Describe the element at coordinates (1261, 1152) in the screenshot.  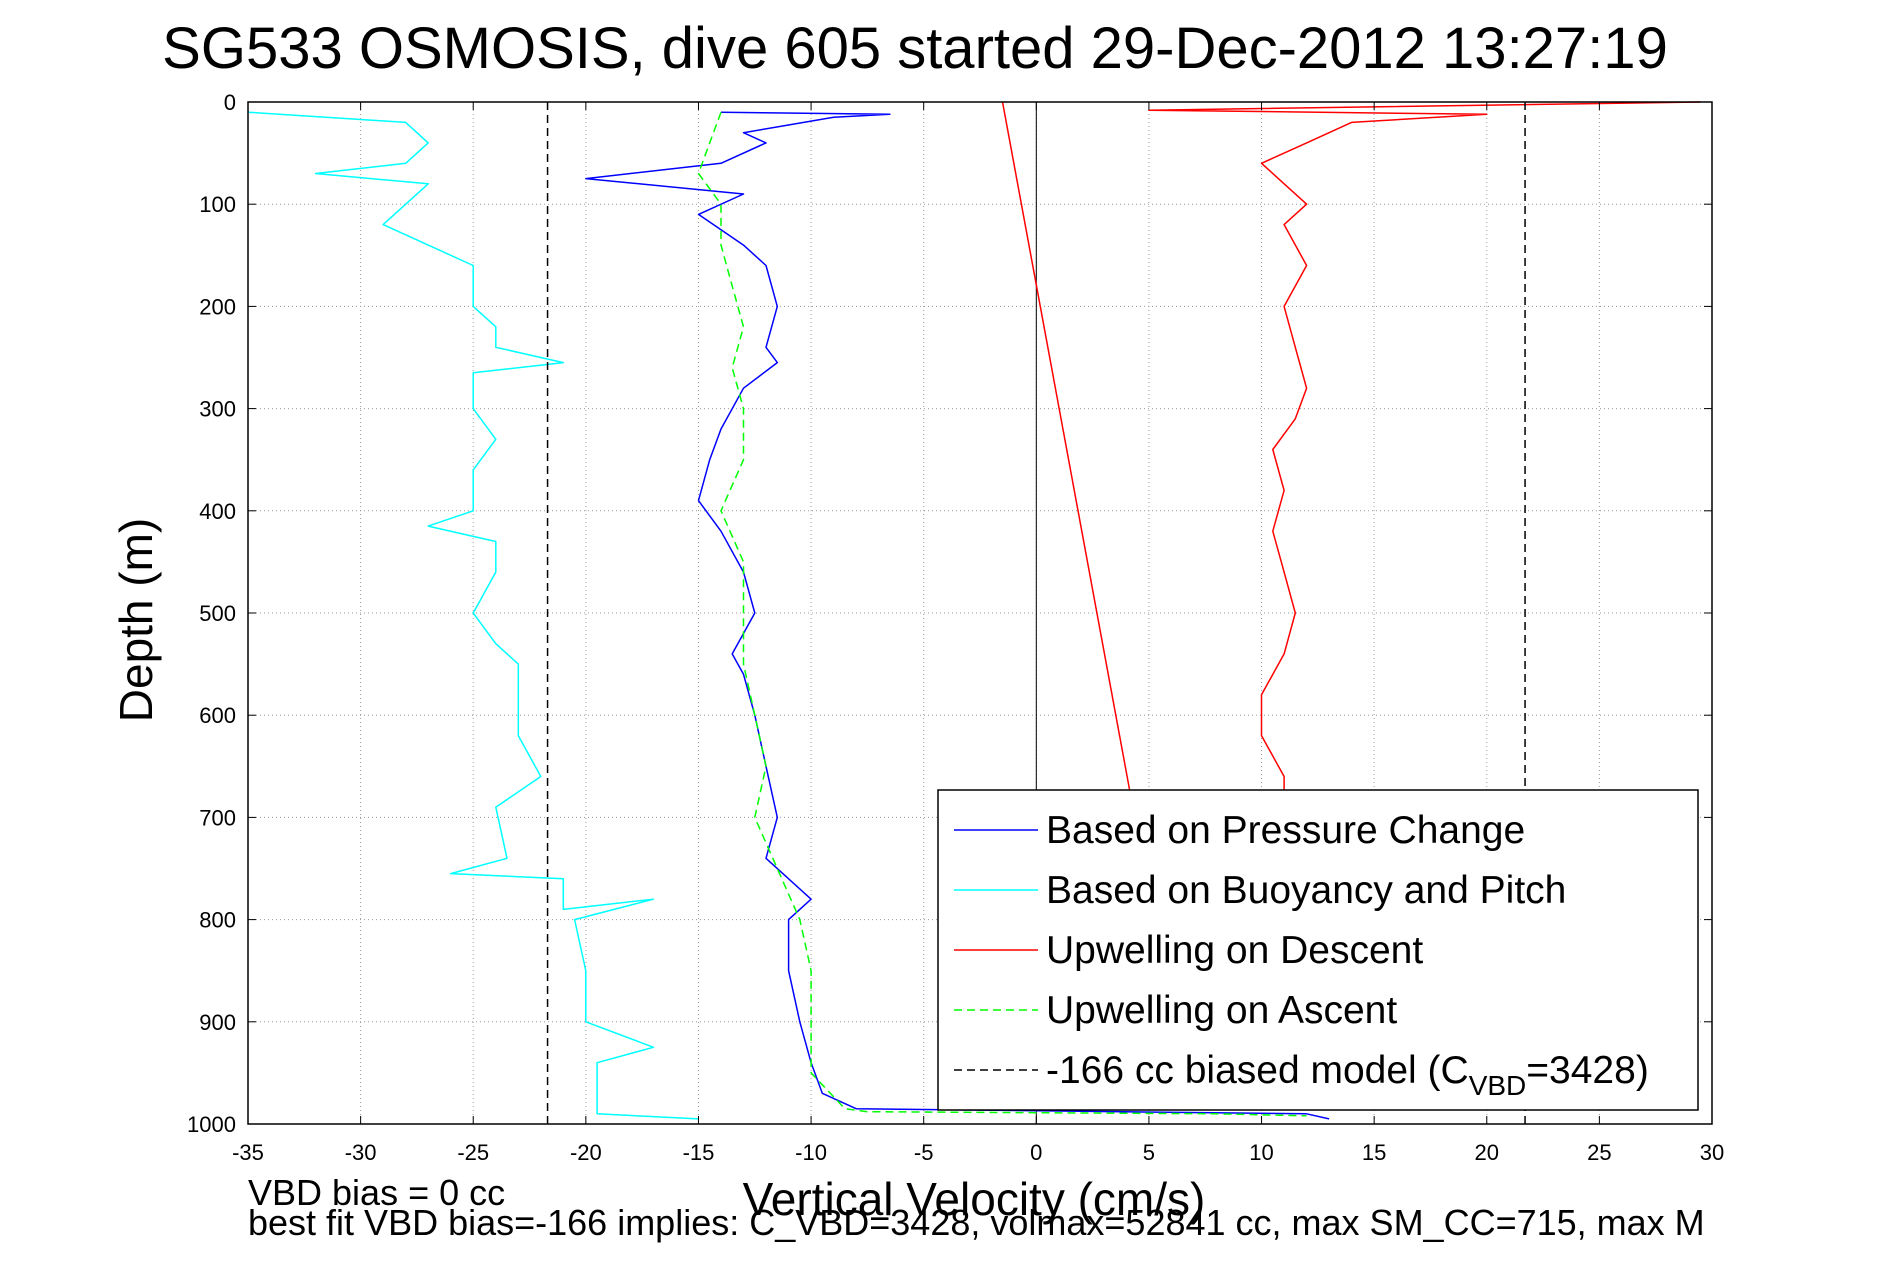
I see `x-tick-label: 10` at that location.